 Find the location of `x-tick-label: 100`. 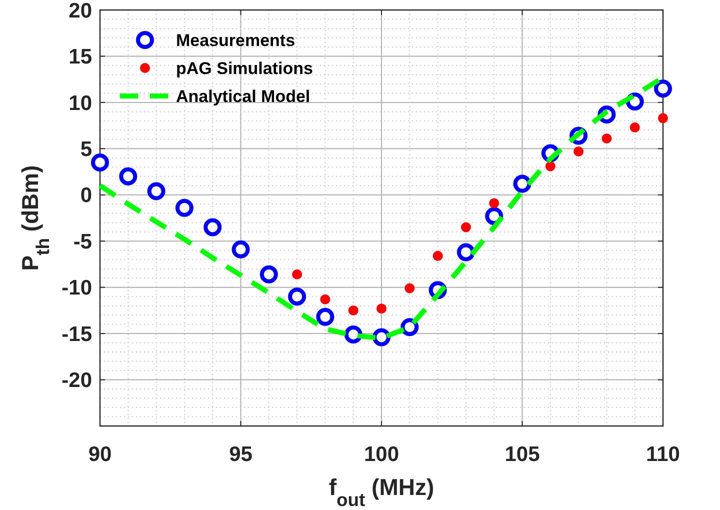

x-tick-label: 100 is located at coordinates (382, 454).